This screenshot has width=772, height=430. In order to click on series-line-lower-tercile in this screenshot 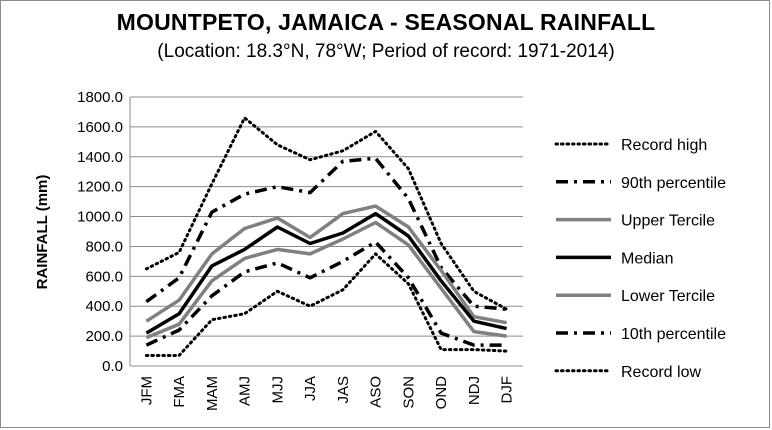, I will do `click(326, 280)`.